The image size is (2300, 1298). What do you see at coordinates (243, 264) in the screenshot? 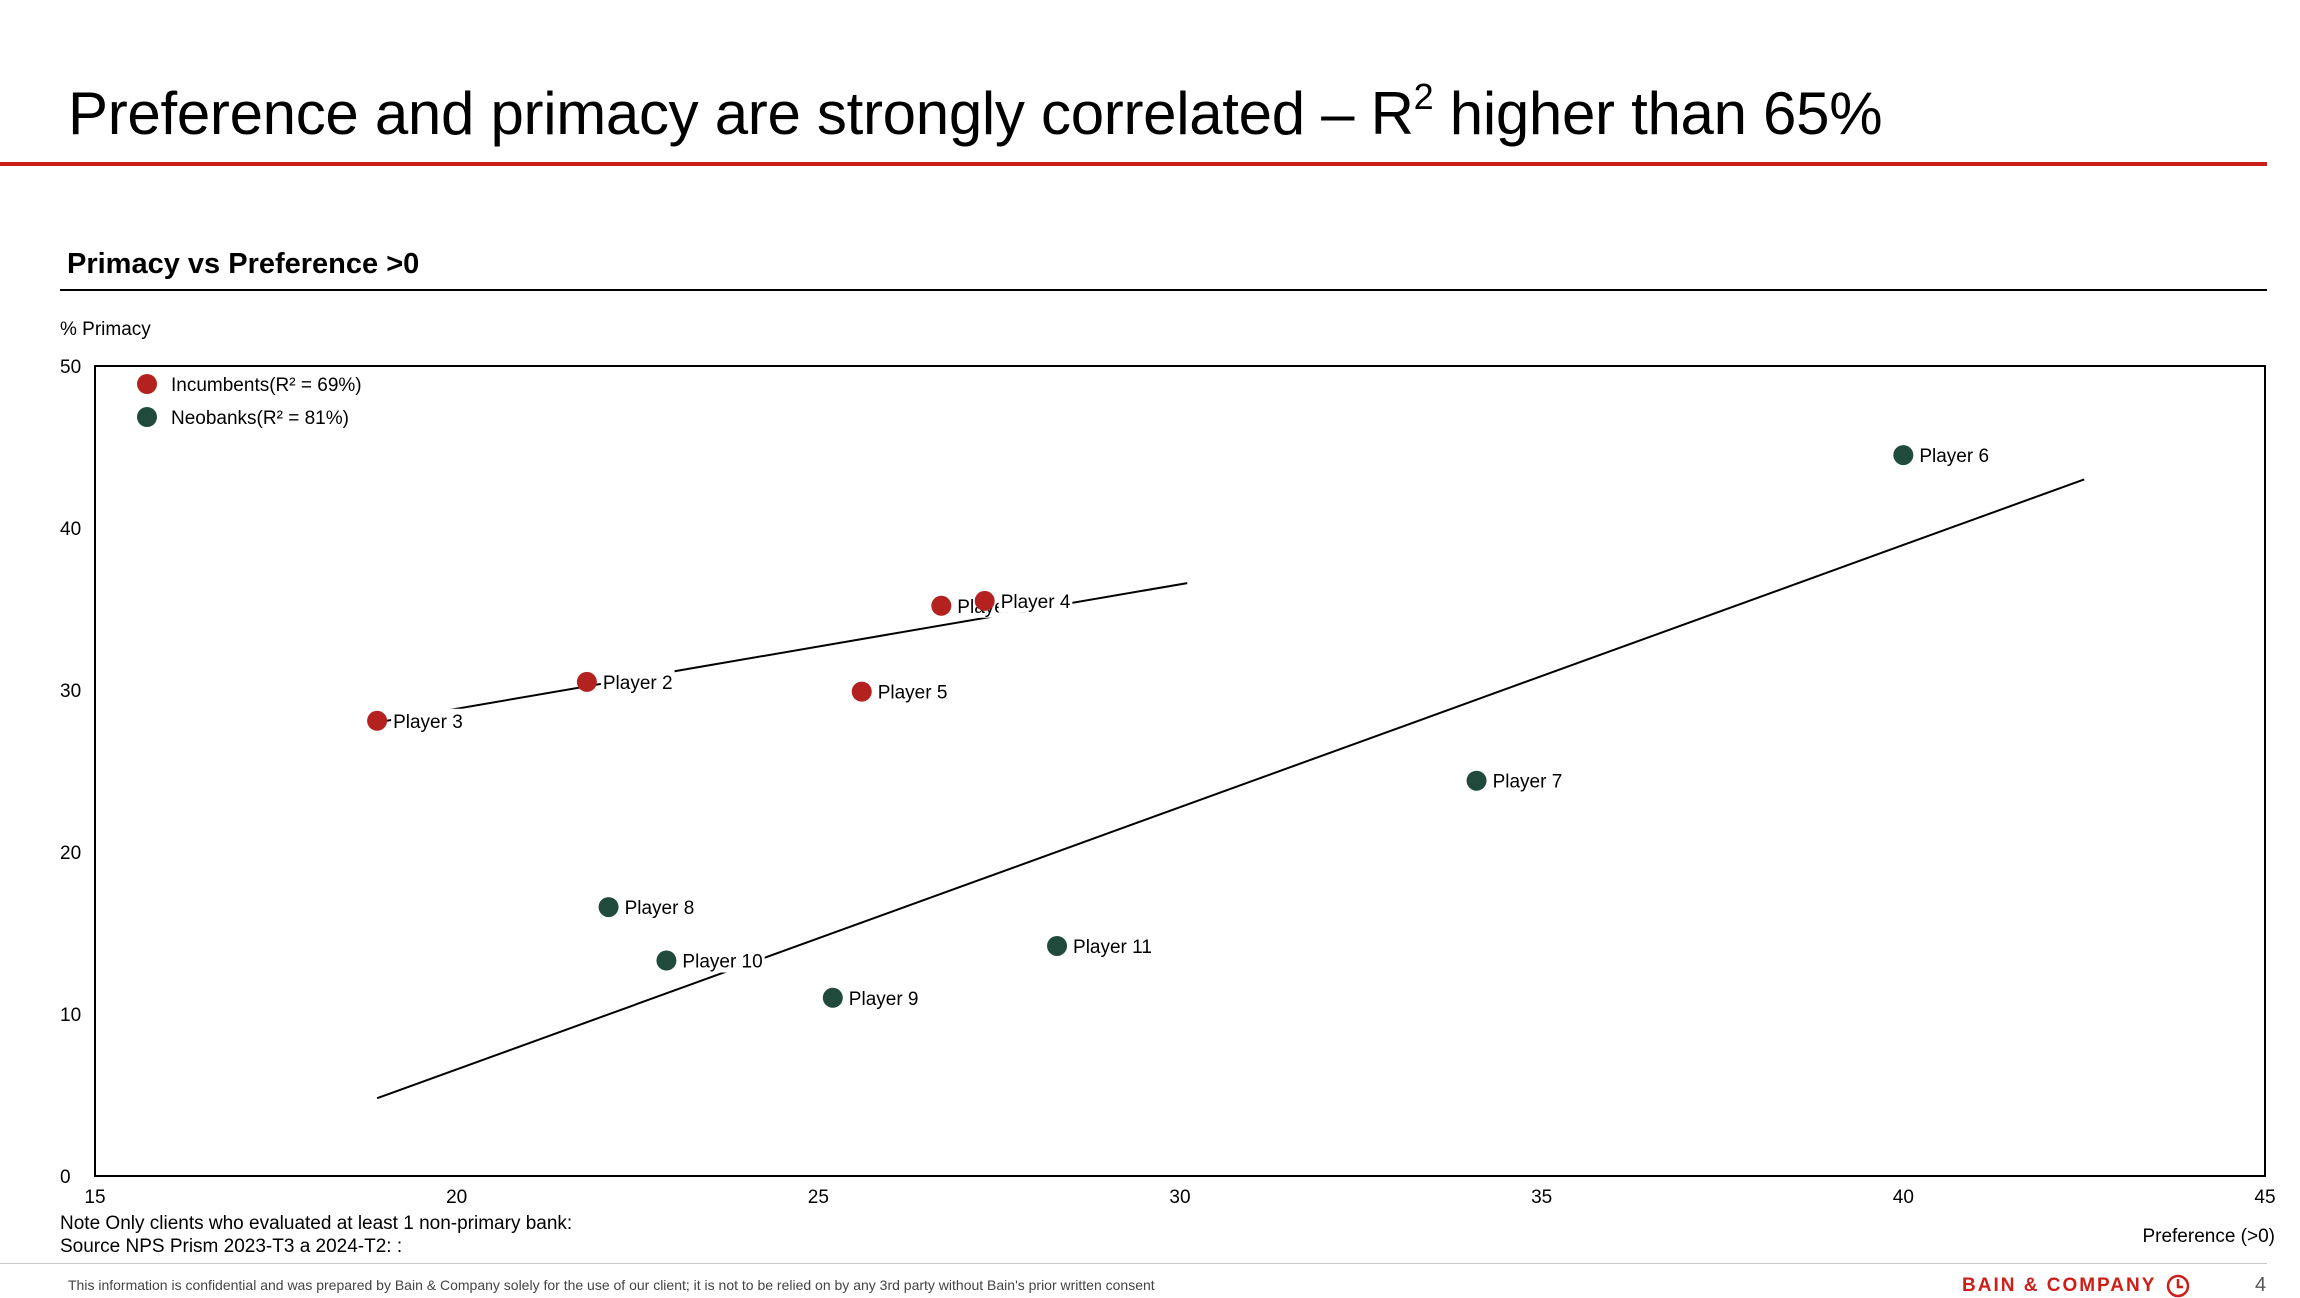
I see `chart-subtitle: Primacy vs Preference >0` at bounding box center [243, 264].